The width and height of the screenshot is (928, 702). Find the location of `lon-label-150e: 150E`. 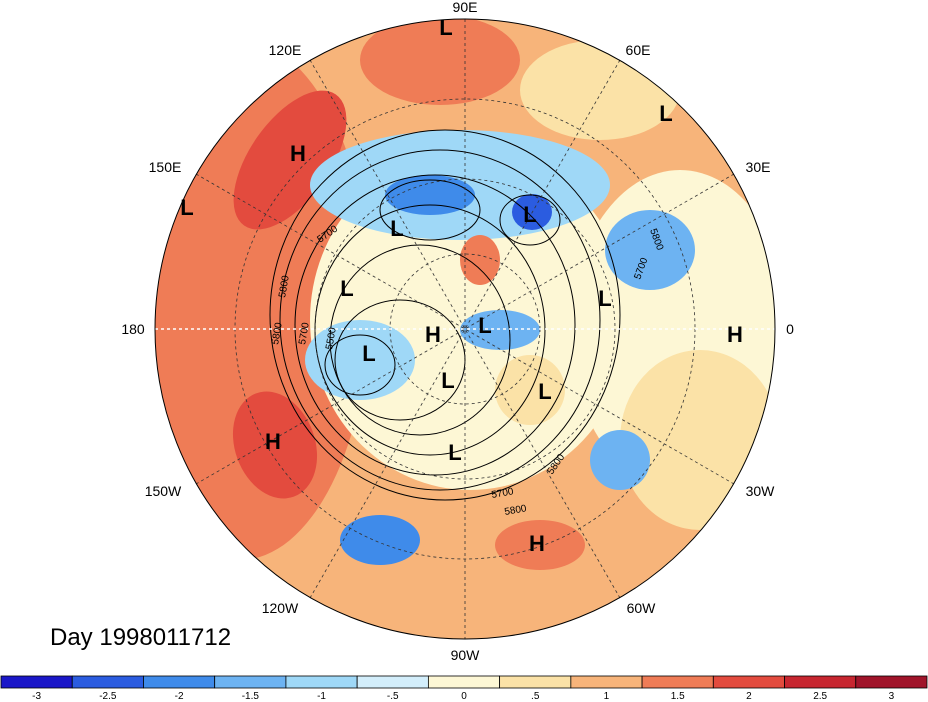

lon-label-150e: 150E is located at coordinates (165, 167).